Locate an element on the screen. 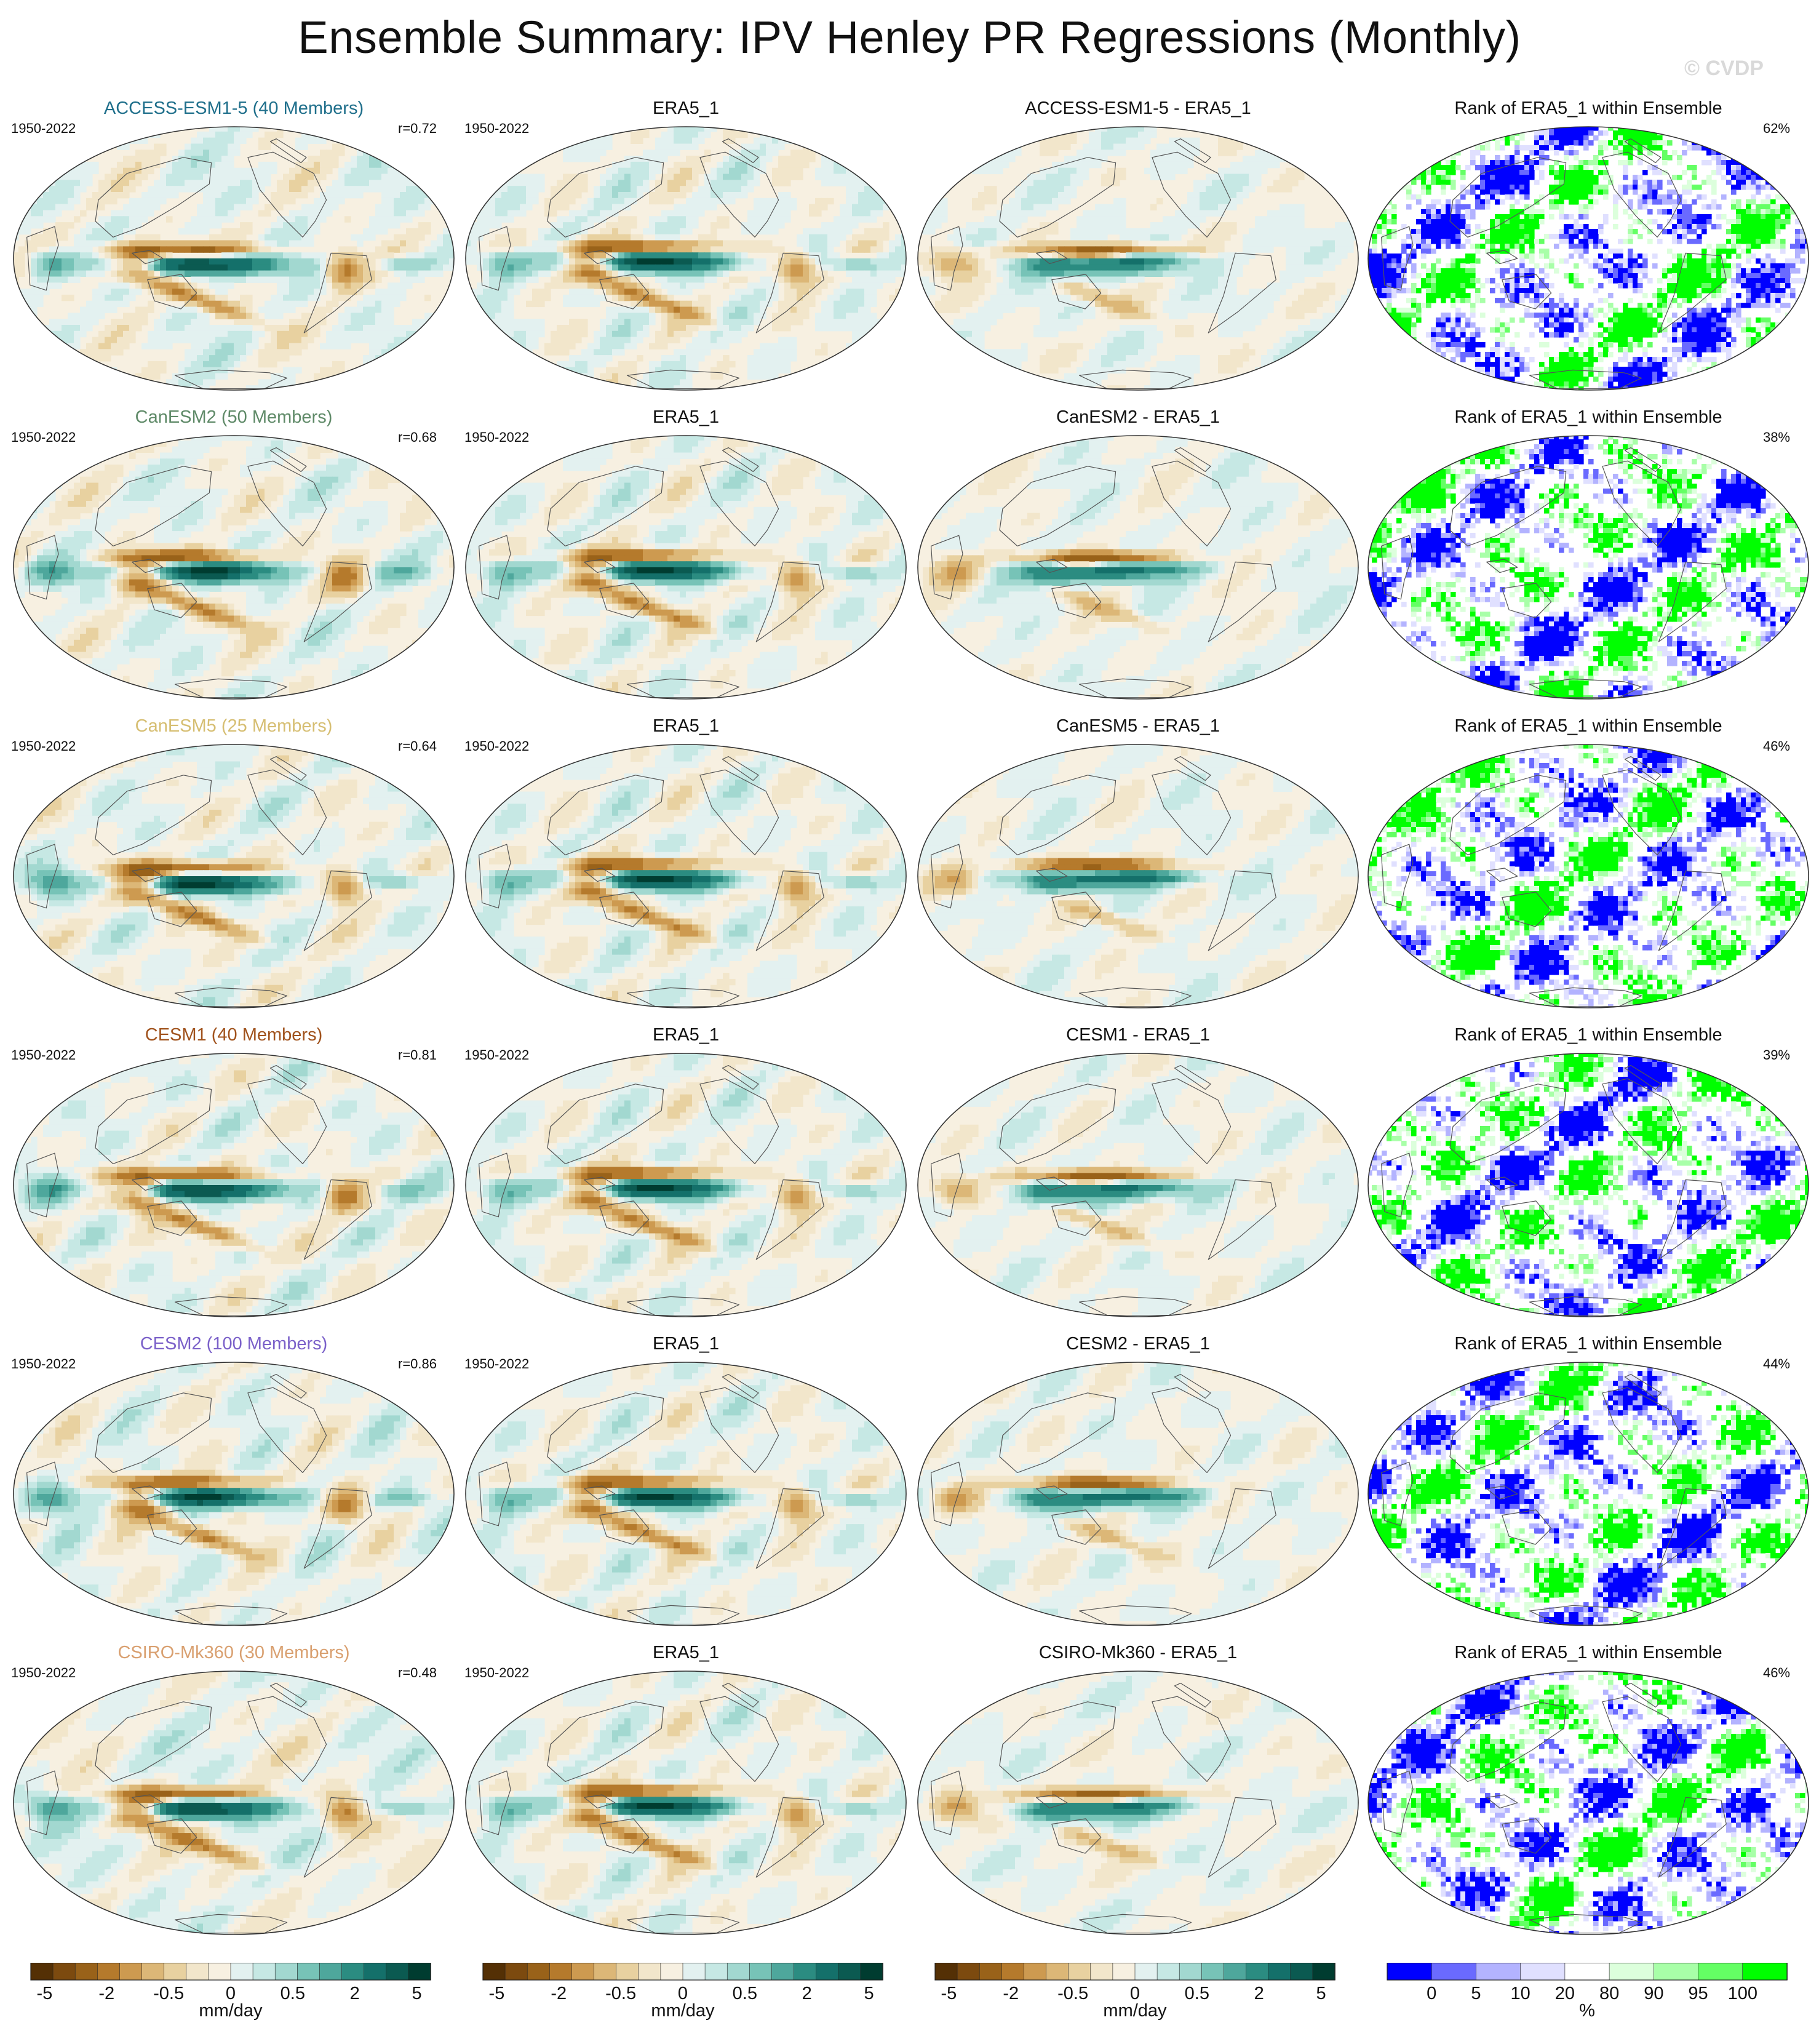  colorbar-tick-label: 80 is located at coordinates (1609, 1994).